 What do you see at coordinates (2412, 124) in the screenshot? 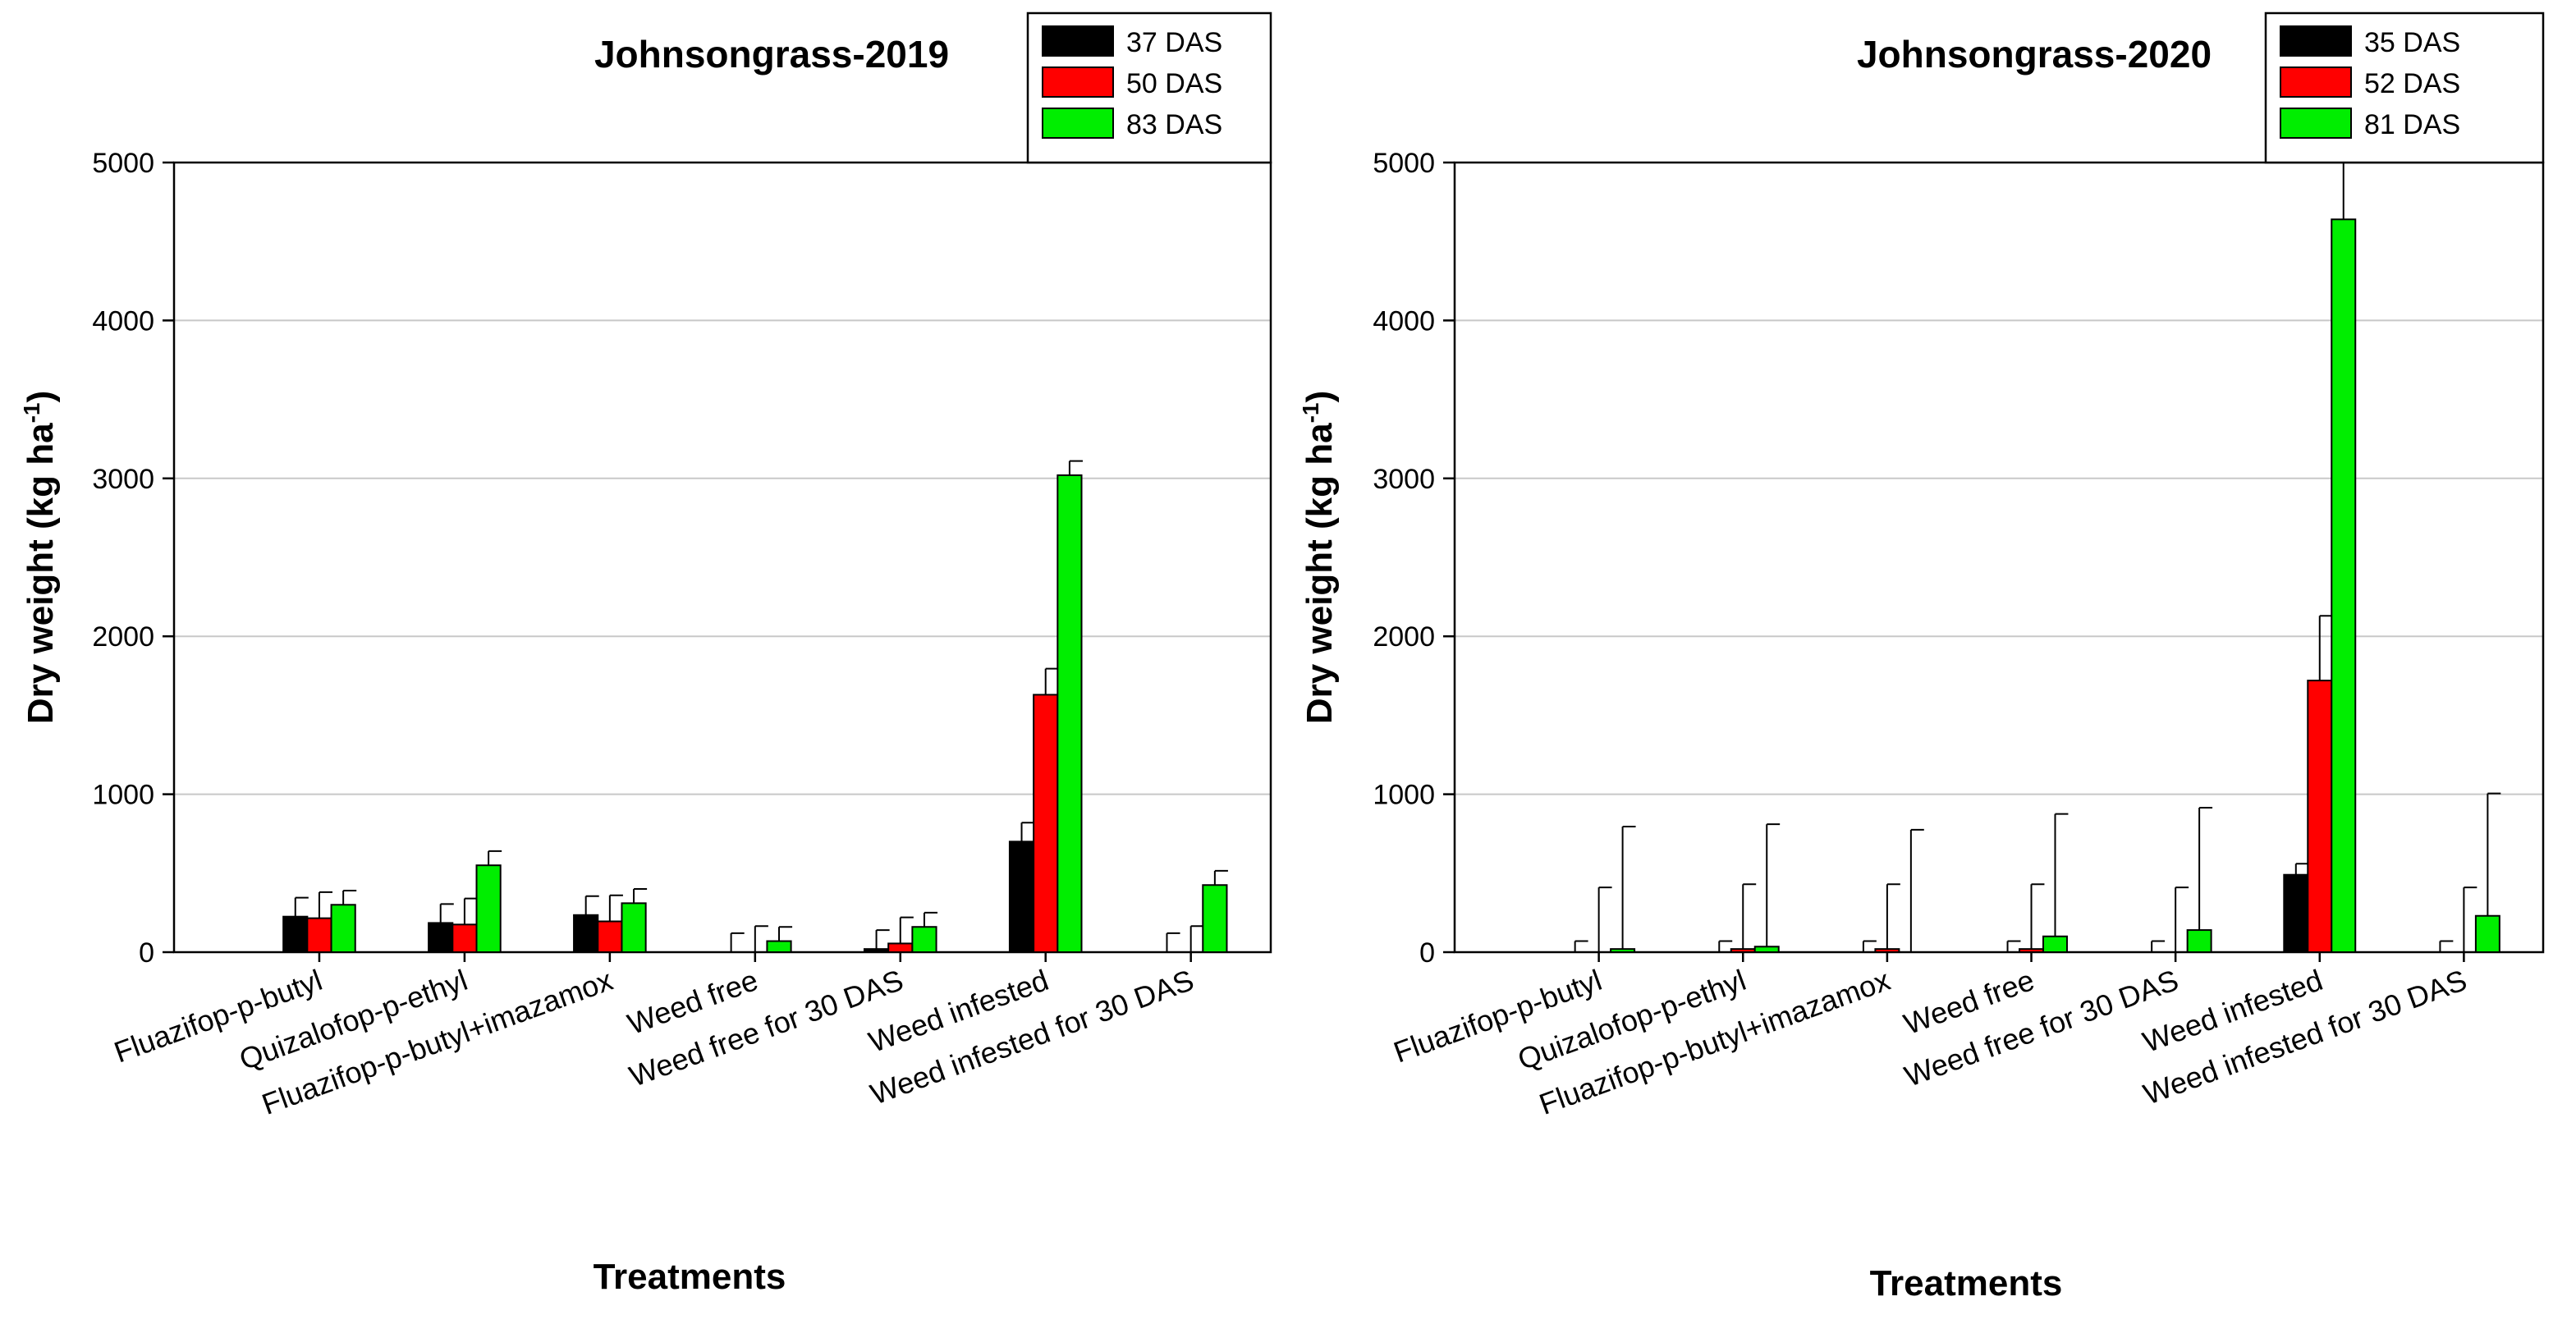
I see `legend-label: 81 DAS` at bounding box center [2412, 124].